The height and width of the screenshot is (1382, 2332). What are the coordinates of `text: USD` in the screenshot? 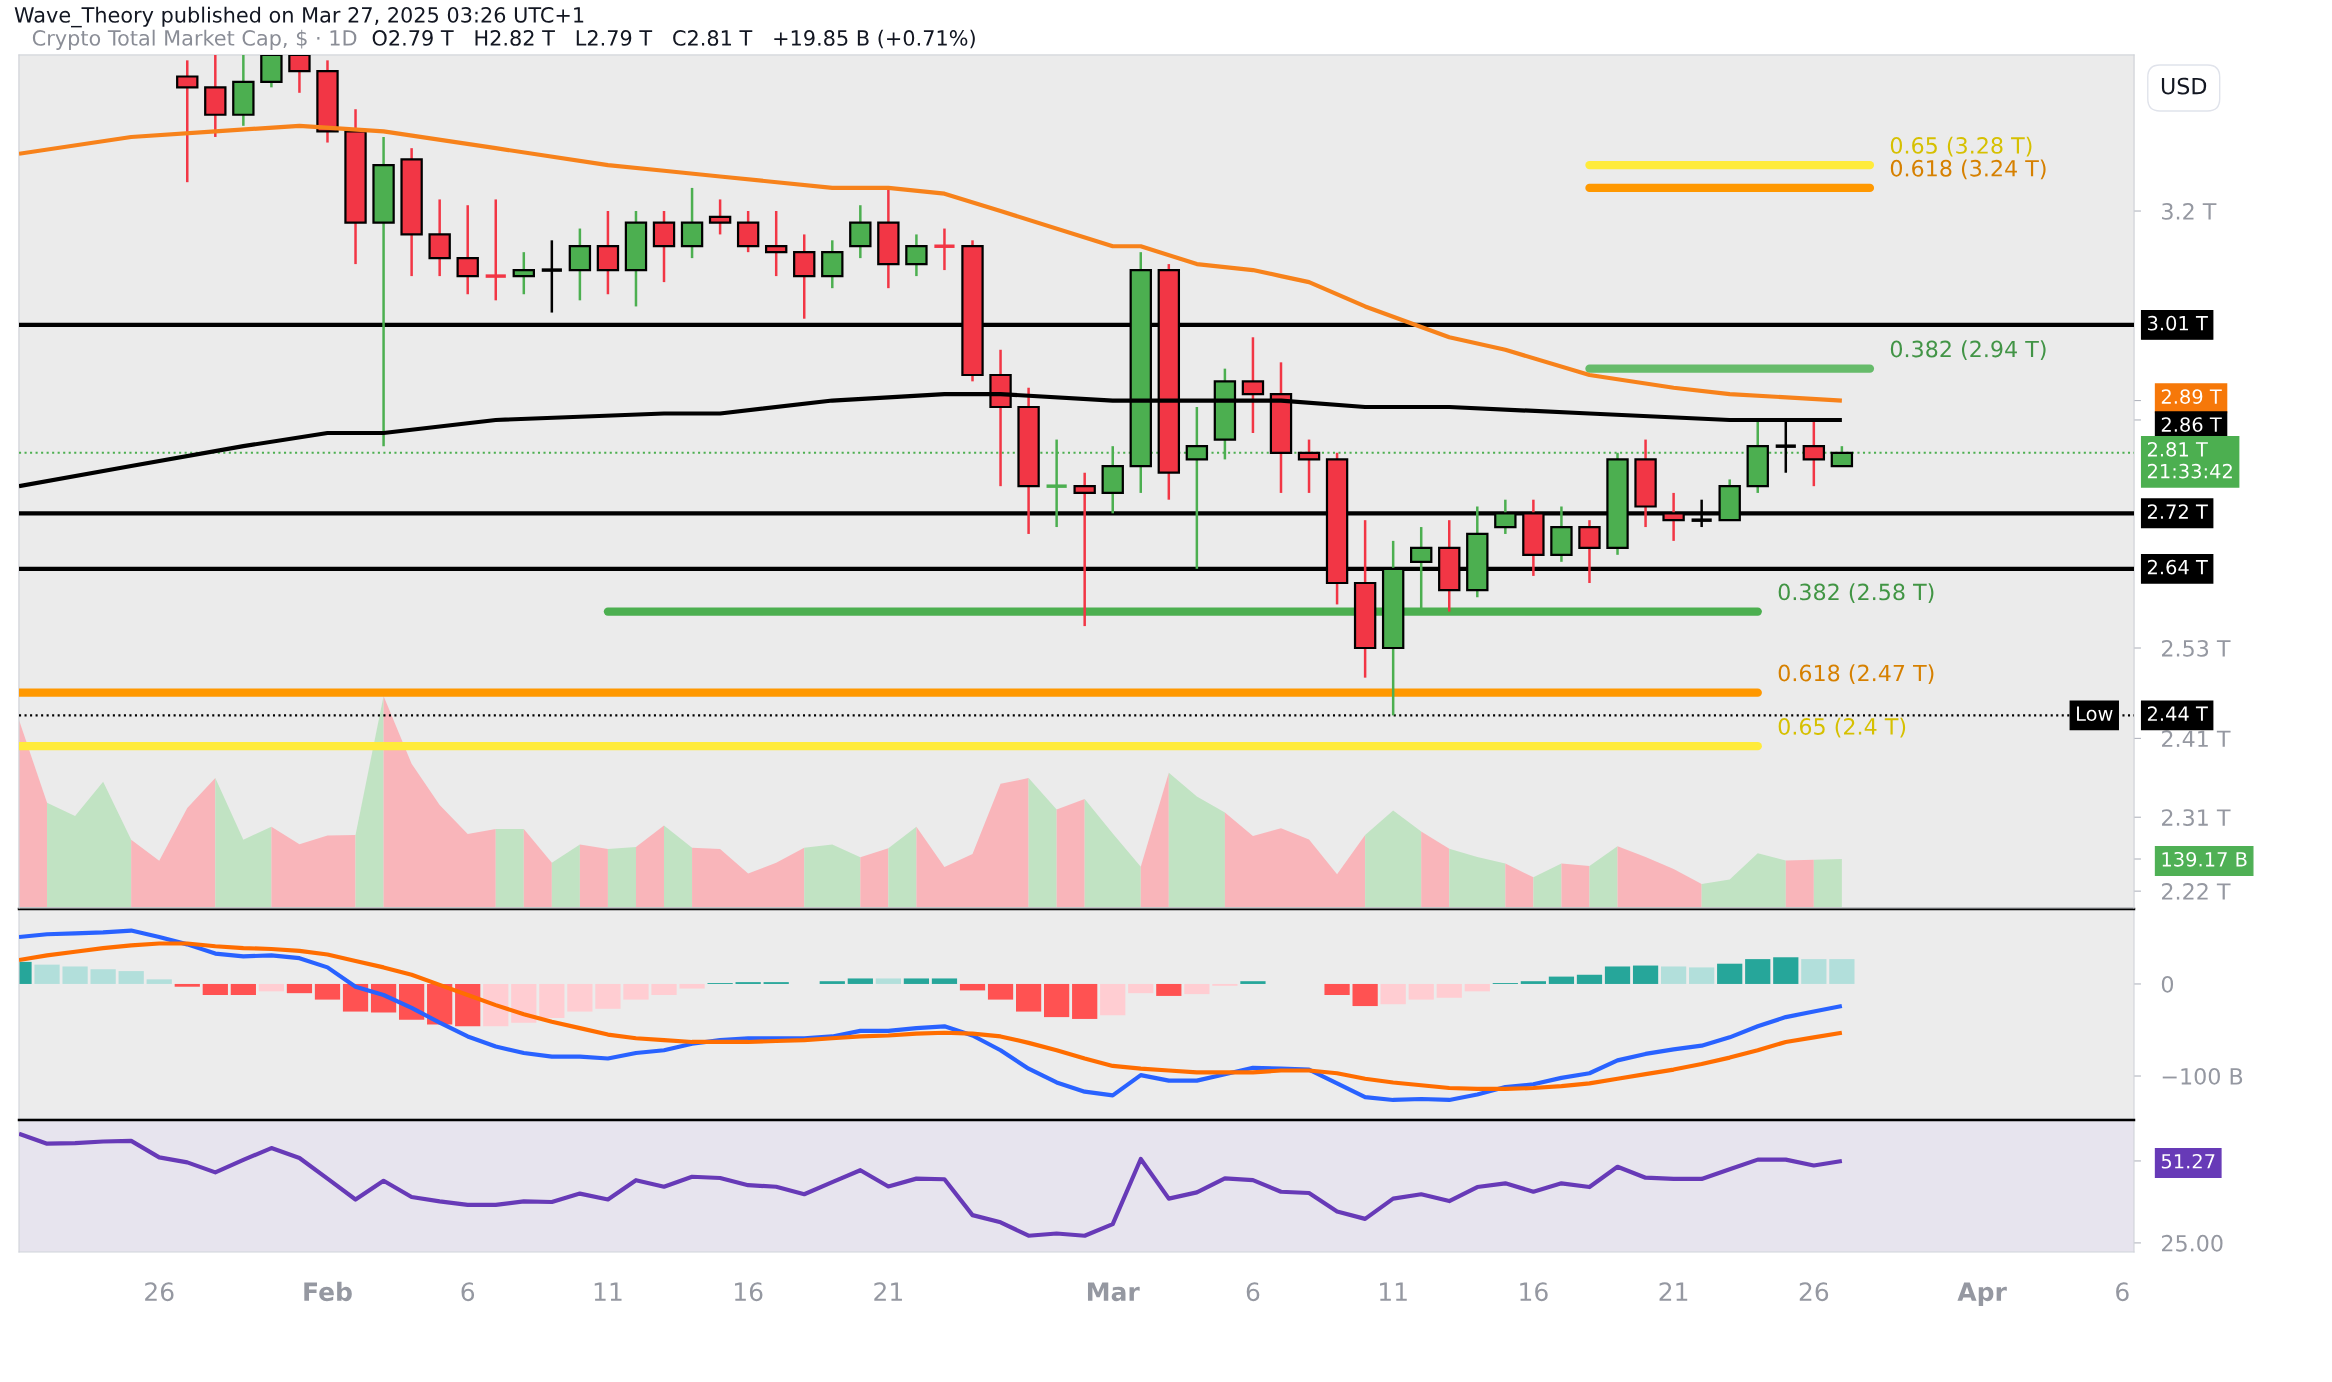 It's located at (2184, 86).